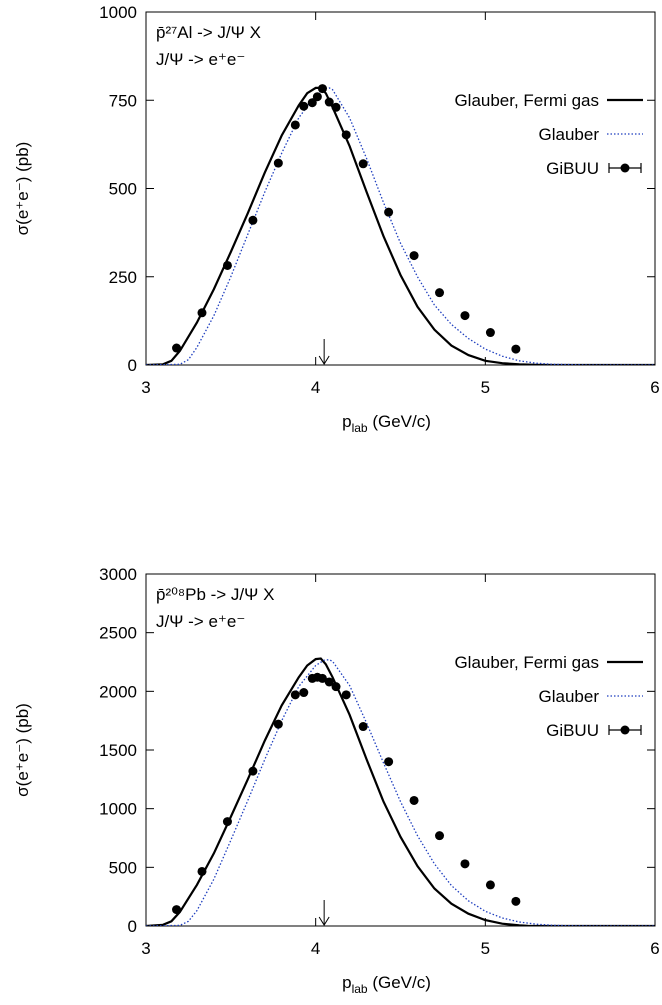 Image resolution: width=662 pixels, height=1005 pixels. What do you see at coordinates (118, 750) in the screenshot?
I see `y-tick-label: 1500` at bounding box center [118, 750].